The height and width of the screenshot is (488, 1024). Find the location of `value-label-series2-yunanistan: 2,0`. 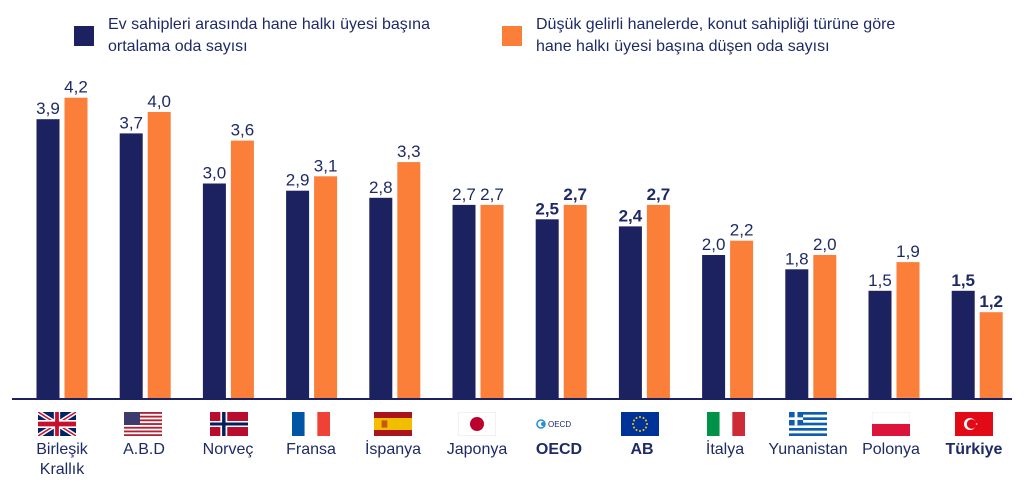

value-label-series2-yunanistan: 2,0 is located at coordinates (825, 244).